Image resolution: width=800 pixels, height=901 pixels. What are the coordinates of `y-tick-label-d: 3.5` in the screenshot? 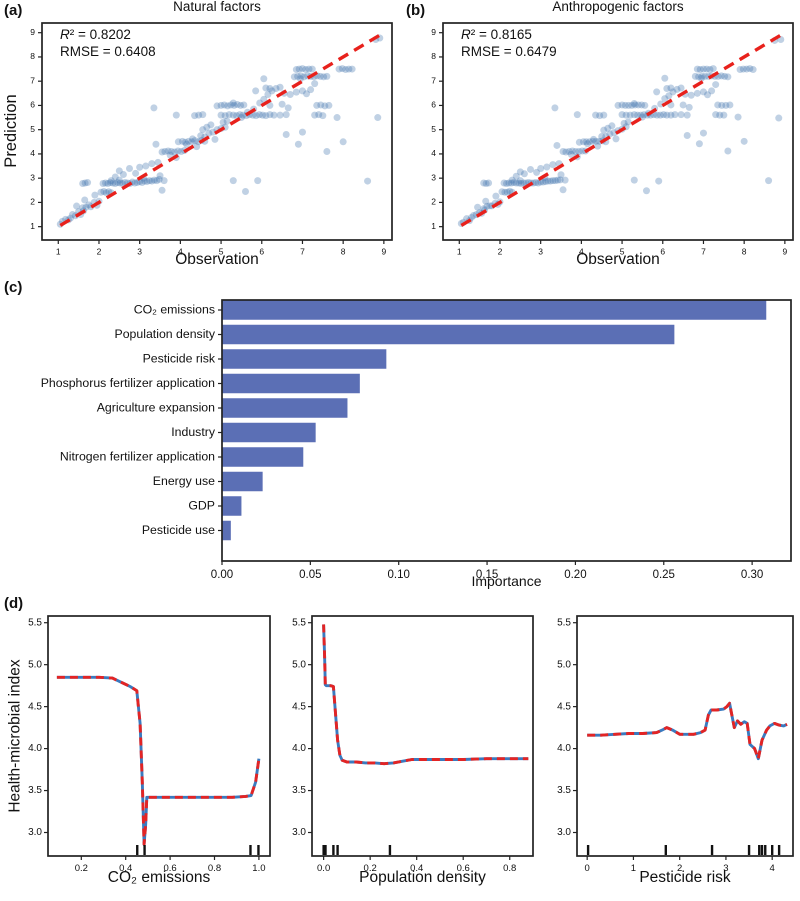 It's located at (299, 790).